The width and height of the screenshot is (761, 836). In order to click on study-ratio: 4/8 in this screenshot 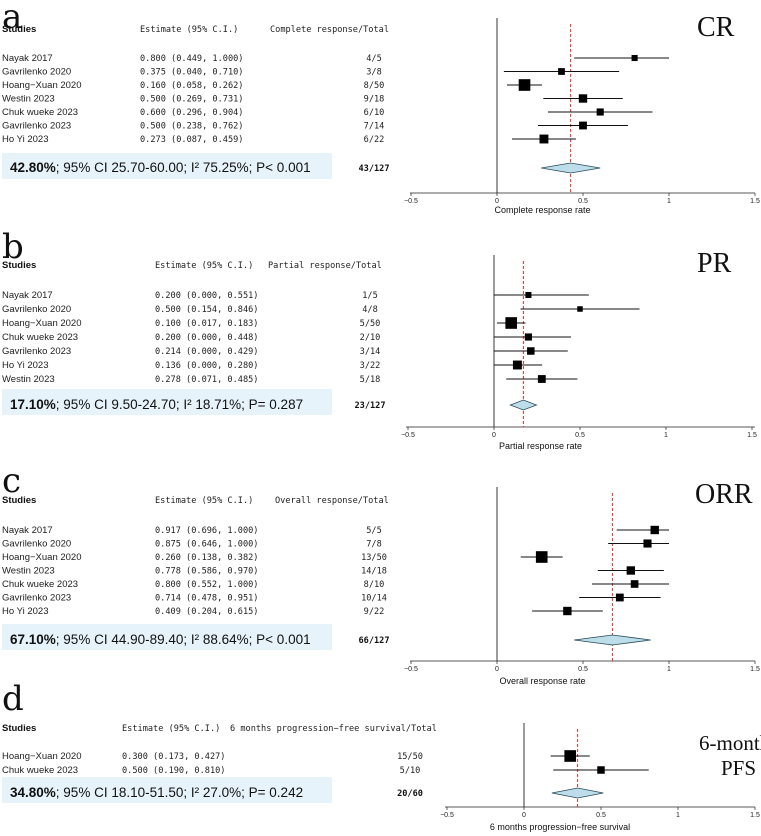, I will do `click(370, 310)`.